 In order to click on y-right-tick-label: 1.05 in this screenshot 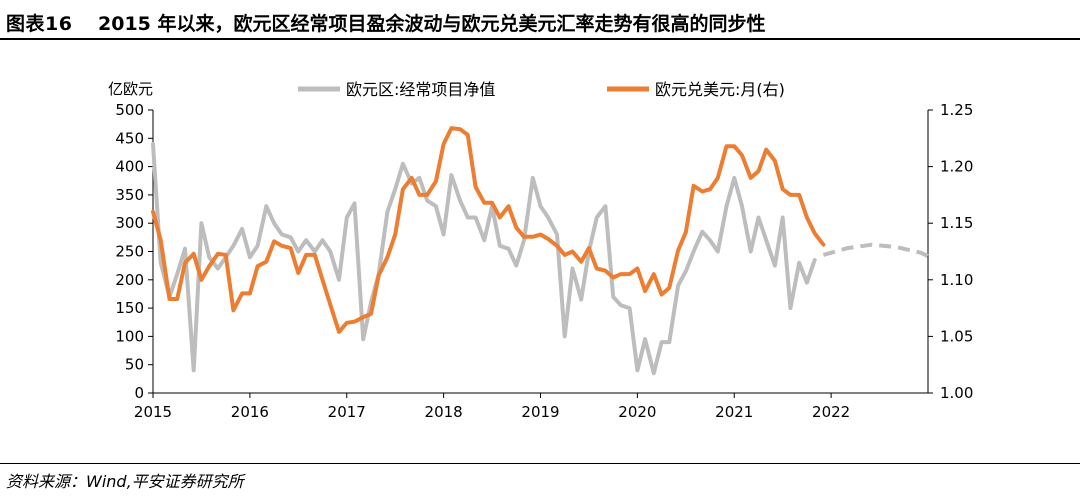, I will do `click(956, 336)`.